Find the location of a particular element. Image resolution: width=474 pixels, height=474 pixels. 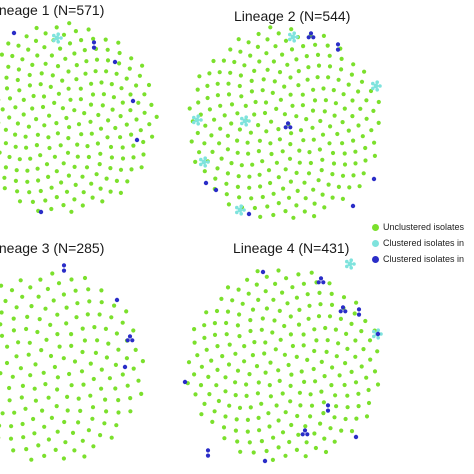

within-lineage-cluster is located at coordinates (350, 264).